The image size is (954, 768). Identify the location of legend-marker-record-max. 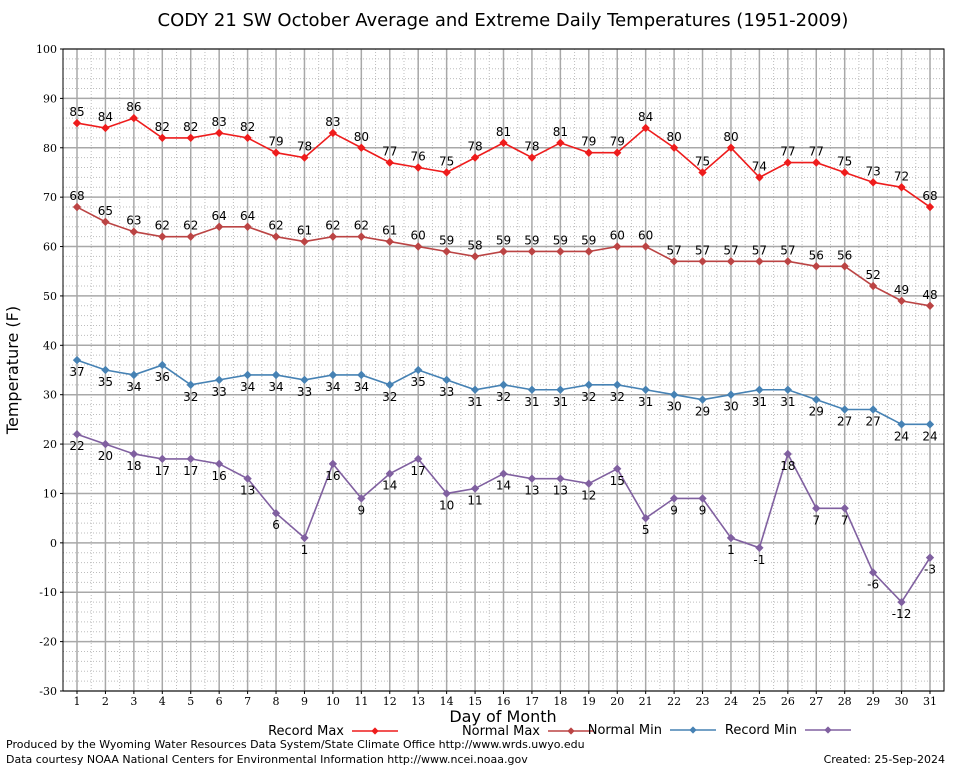
(375, 731).